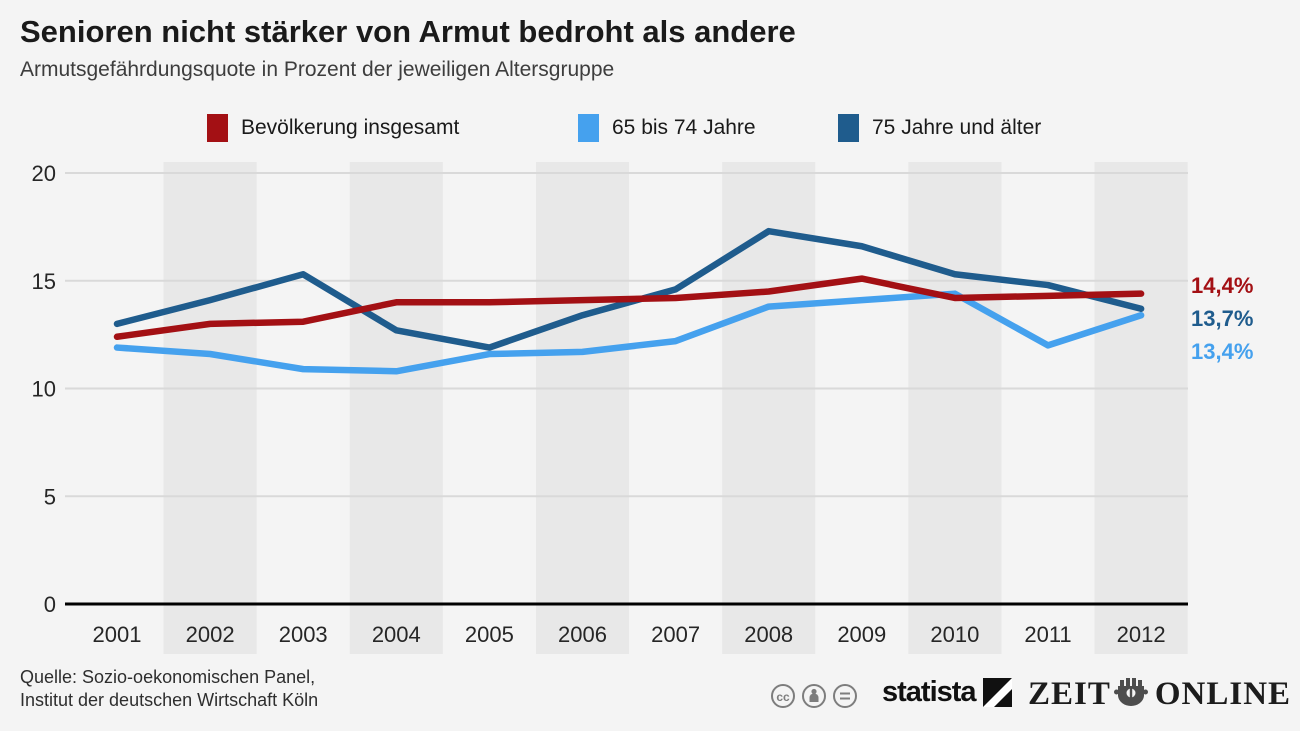 Image resolution: width=1300 pixels, height=731 pixels. I want to click on legend-item-65-74: 65 bis 74 Jahre, so click(667, 128).